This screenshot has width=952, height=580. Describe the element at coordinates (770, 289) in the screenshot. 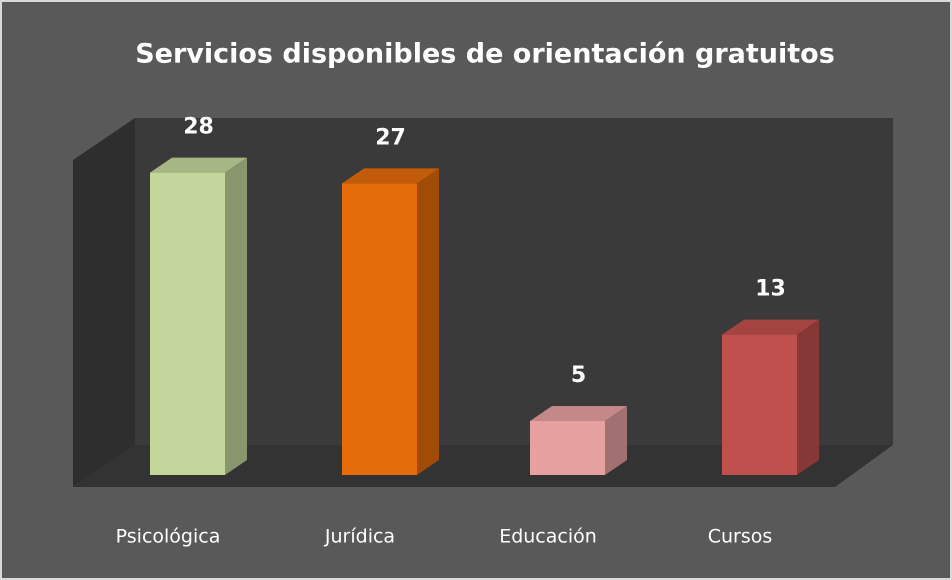

I see `value-label: 13` at that location.